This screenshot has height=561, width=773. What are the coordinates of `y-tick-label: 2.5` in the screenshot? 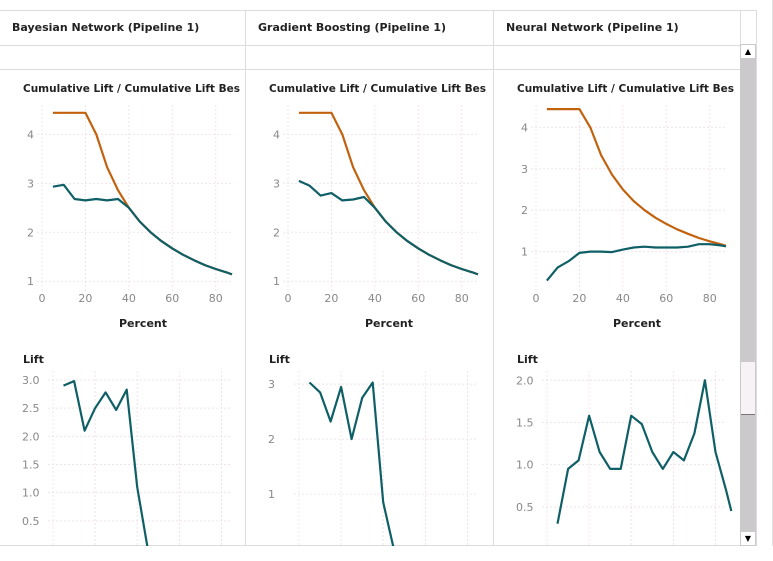 It's located at (31, 408).